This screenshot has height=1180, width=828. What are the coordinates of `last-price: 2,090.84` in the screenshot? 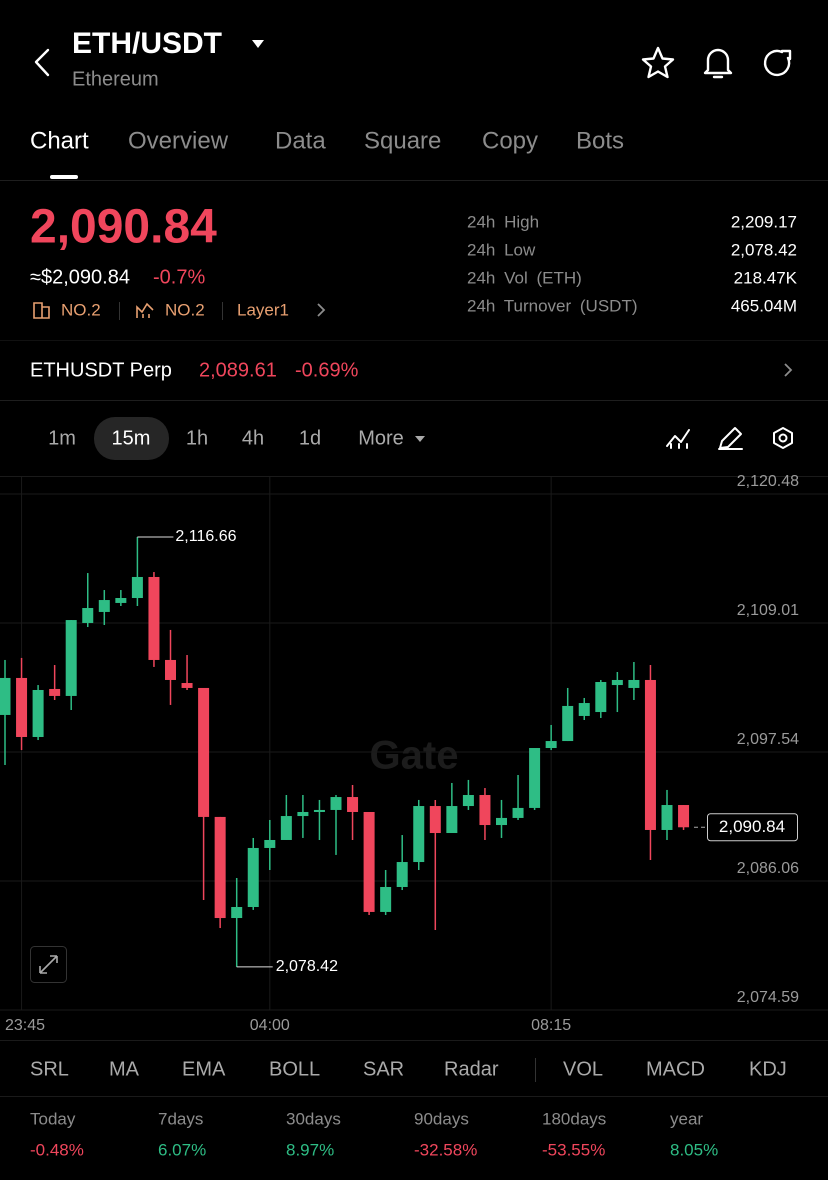 It's located at (123, 227).